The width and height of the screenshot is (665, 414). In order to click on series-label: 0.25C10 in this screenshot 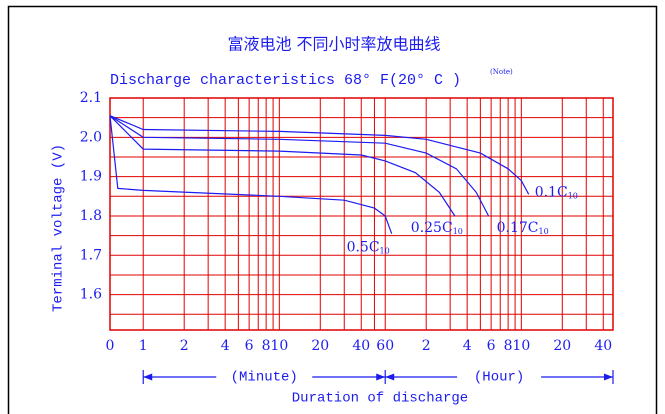, I will do `click(437, 228)`.